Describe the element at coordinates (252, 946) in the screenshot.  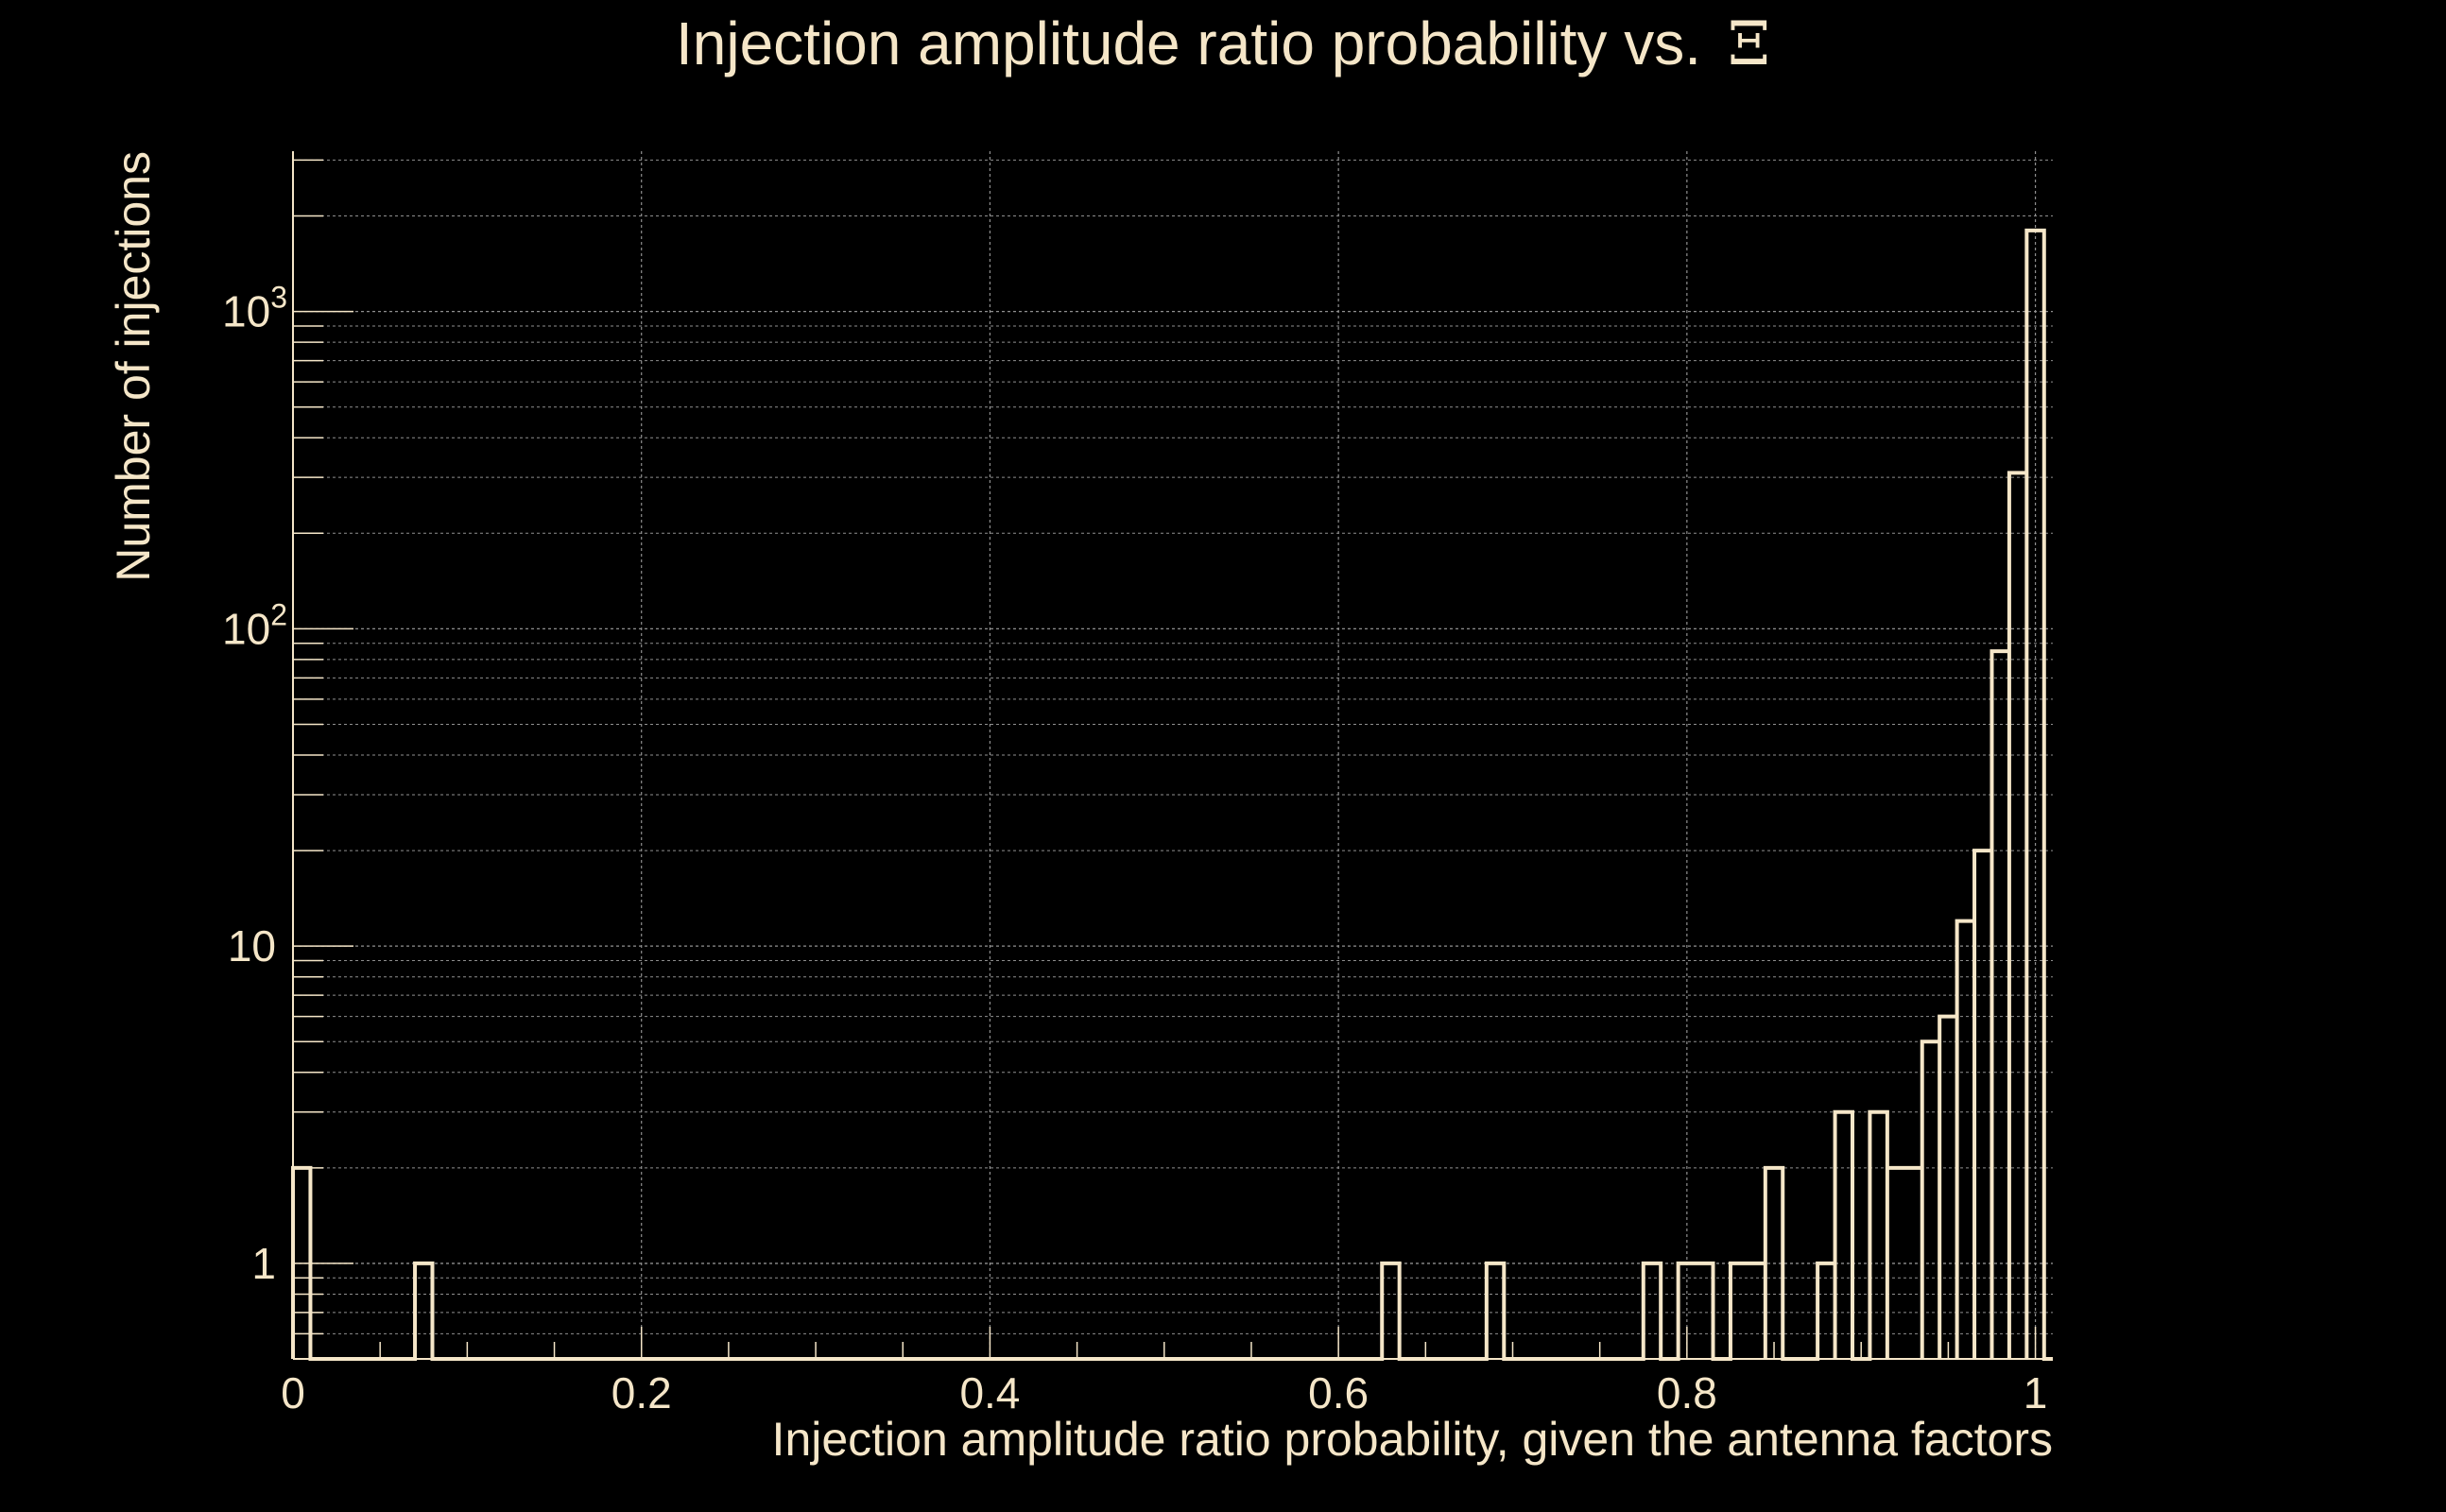
I see `y-tick-label: 10` at that location.